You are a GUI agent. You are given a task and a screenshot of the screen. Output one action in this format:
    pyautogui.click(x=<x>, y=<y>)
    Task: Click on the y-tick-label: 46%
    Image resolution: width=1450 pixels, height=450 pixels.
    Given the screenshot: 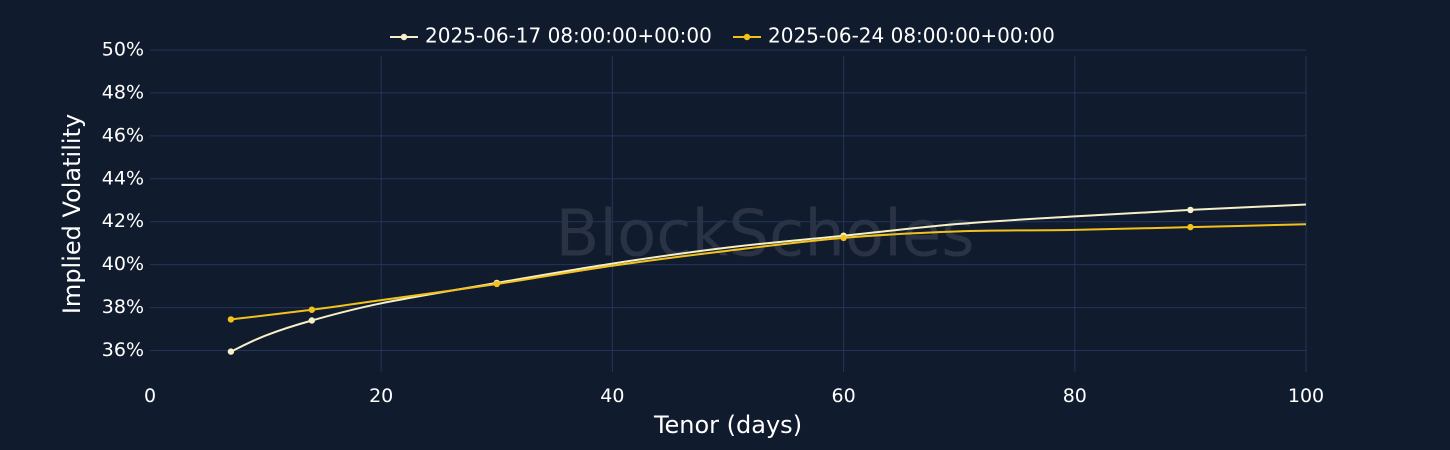 What is the action you would take?
    pyautogui.click(x=123, y=135)
    